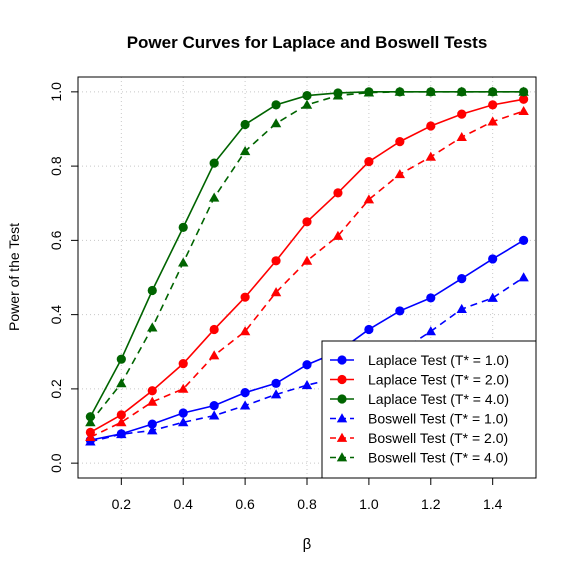  I want to click on x-tick-label: 0.2, so click(122, 504).